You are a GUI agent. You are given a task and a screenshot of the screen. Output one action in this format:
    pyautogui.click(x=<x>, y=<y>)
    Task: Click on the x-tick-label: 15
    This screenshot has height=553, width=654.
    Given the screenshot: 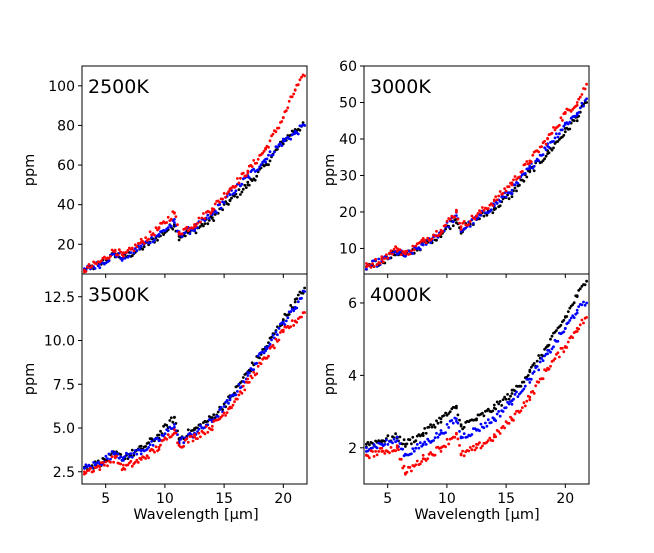 What is the action you would take?
    pyautogui.click(x=506, y=499)
    